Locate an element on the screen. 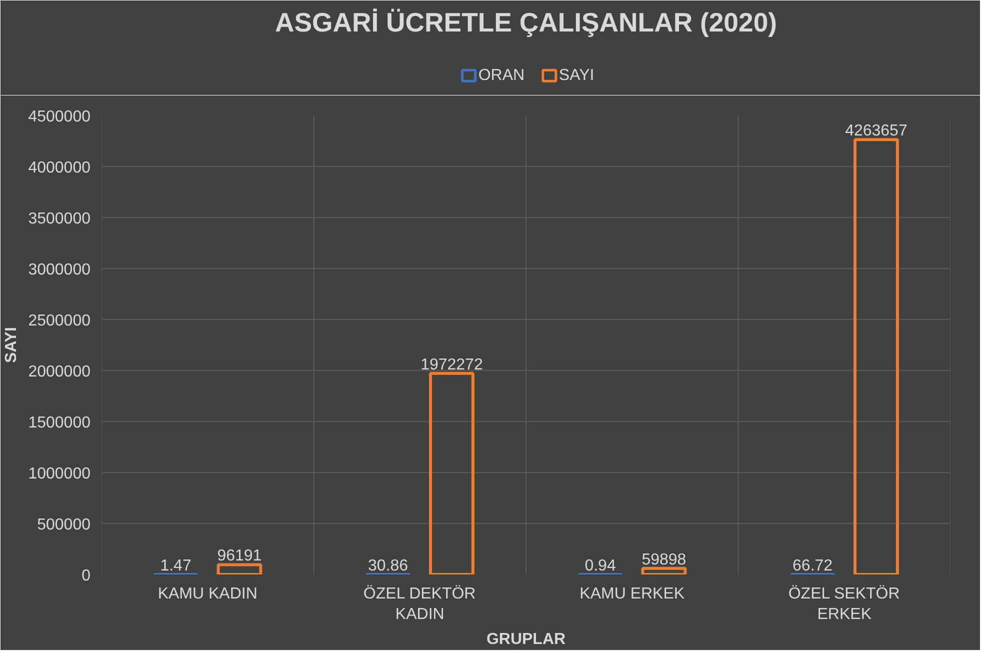 The image size is (988, 659). y-tick-label: 2500000 is located at coordinates (59, 321).